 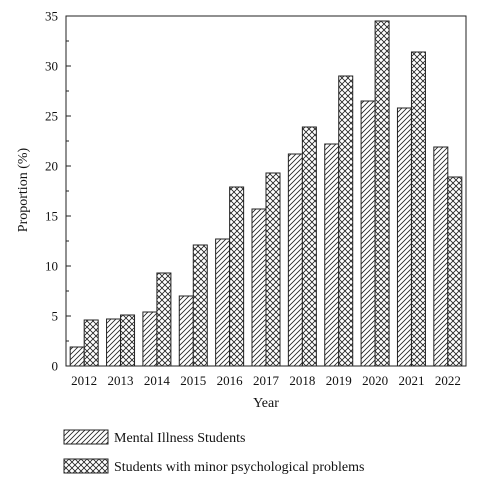 I want to click on legend-swatch-mental-illness, so click(x=86, y=437).